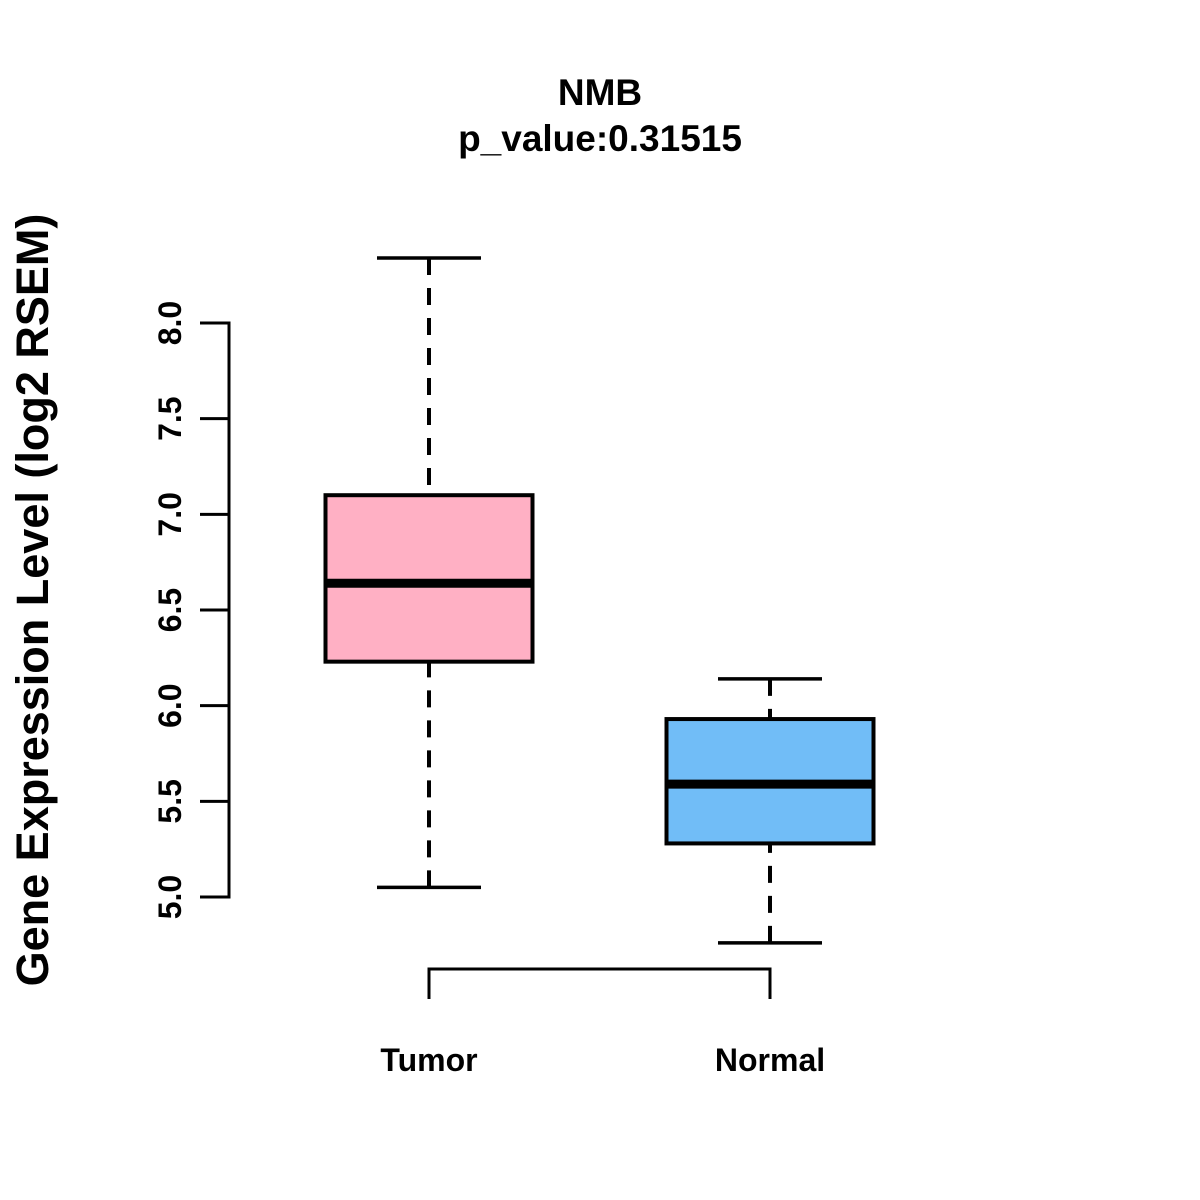  What do you see at coordinates (428, 1060) in the screenshot?
I see `x-axis-label-tumor: Tumor` at bounding box center [428, 1060].